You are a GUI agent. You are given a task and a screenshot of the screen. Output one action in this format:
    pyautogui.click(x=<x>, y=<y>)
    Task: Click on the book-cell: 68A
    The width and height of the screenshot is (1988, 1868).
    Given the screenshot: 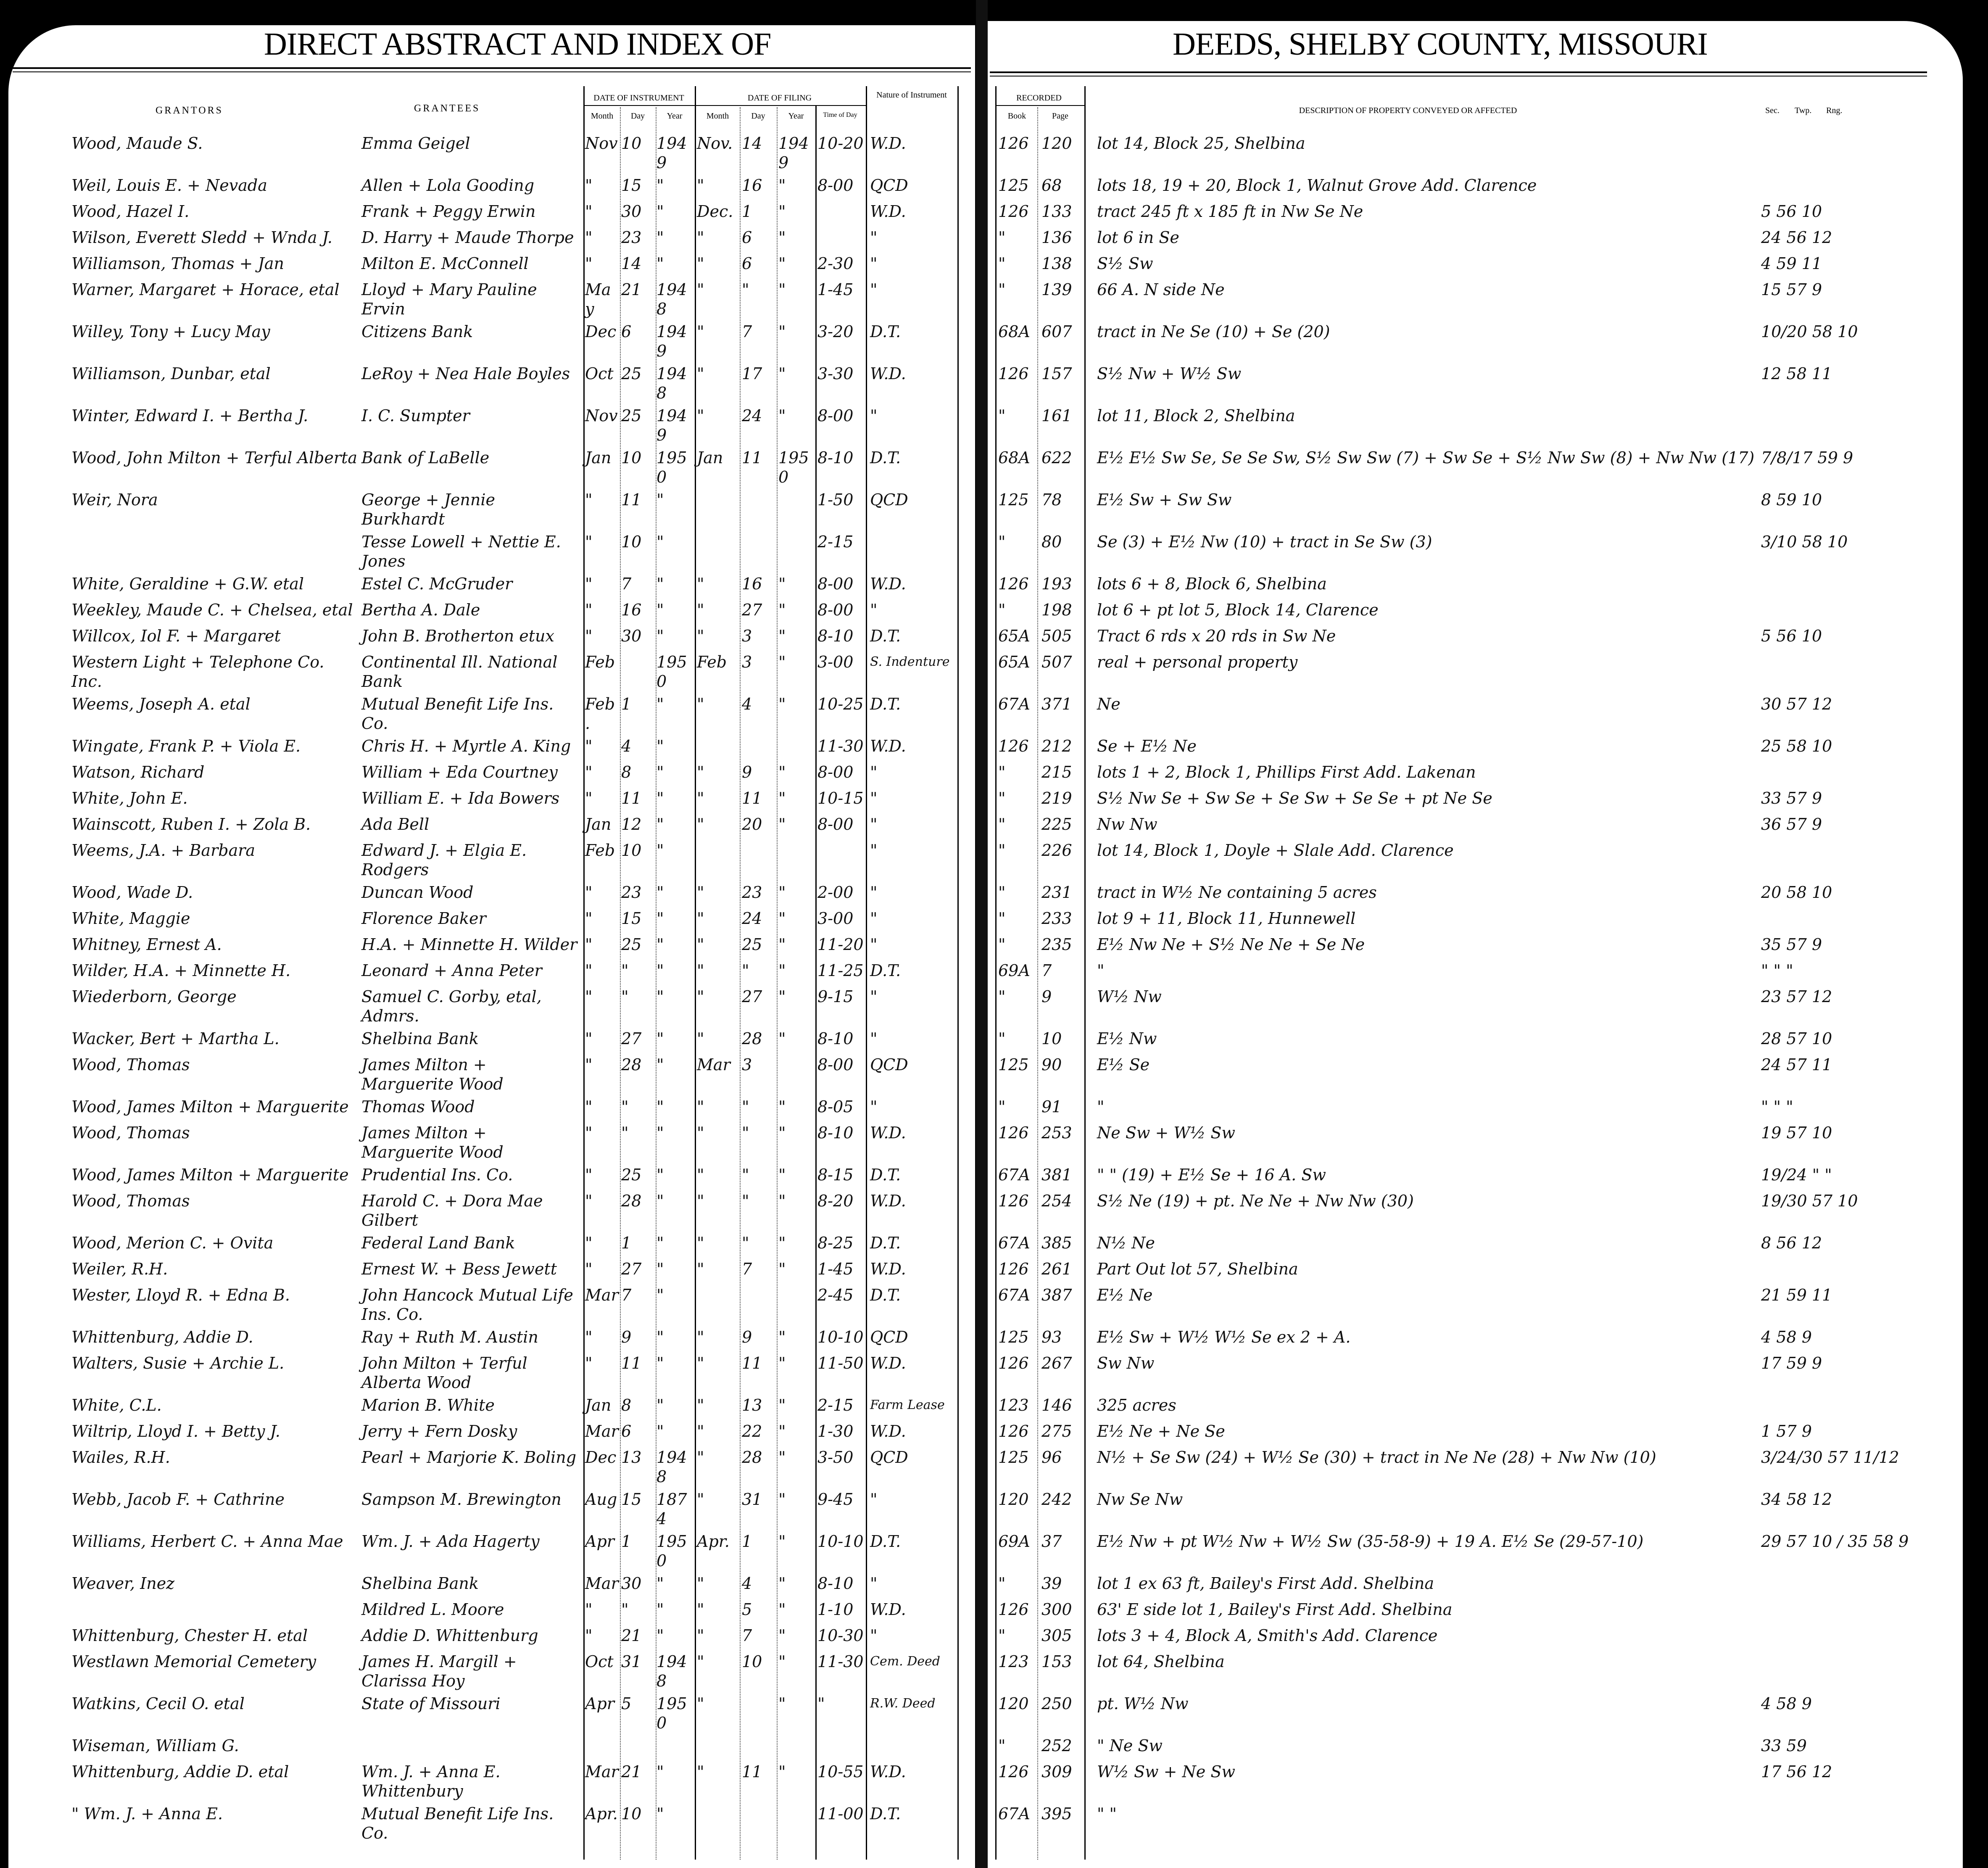 What is the action you would take?
    pyautogui.click(x=1014, y=458)
    